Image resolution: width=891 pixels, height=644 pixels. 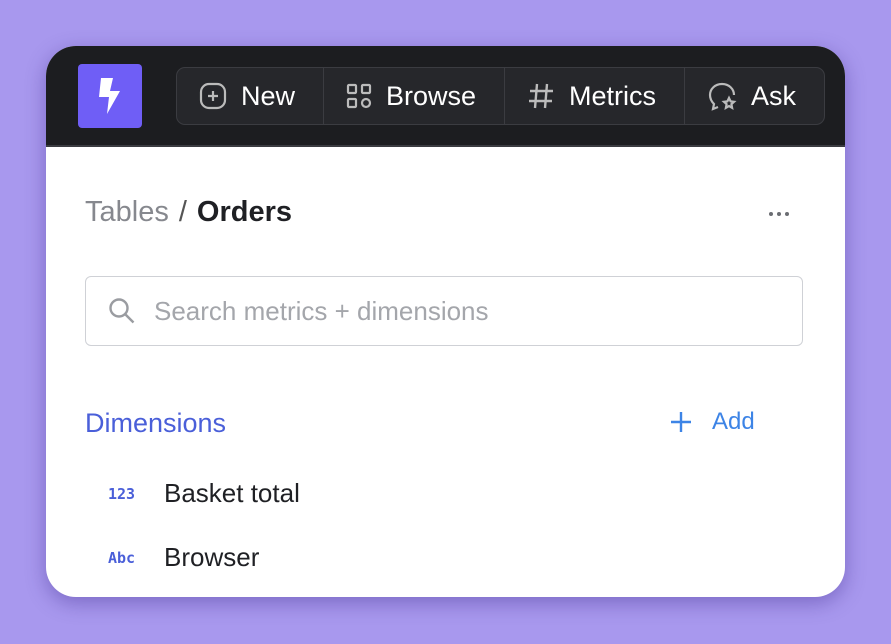 What do you see at coordinates (774, 95) in the screenshot?
I see `nav-label: Ask` at bounding box center [774, 95].